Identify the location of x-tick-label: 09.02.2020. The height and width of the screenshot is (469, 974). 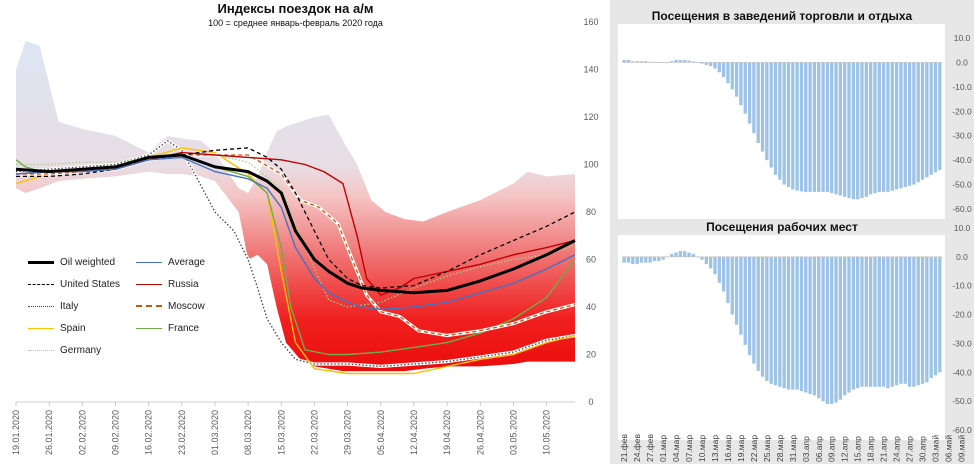
(115, 432).